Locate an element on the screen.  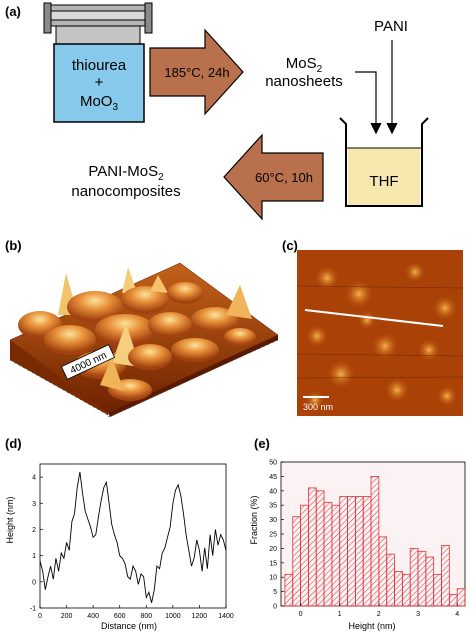
chart-e-ylabel: Fraction (%) is located at coordinates (254, 519).